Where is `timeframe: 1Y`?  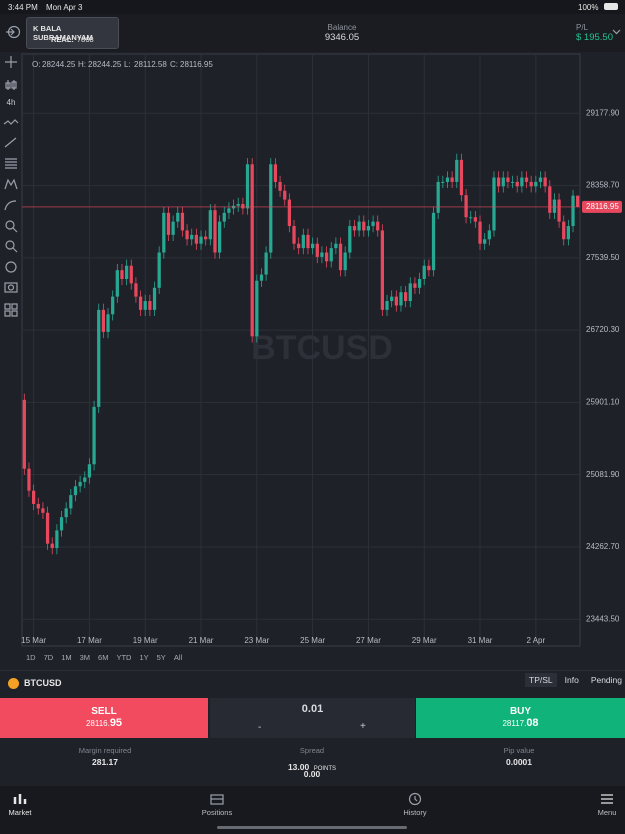 timeframe: 1Y is located at coordinates (144, 657).